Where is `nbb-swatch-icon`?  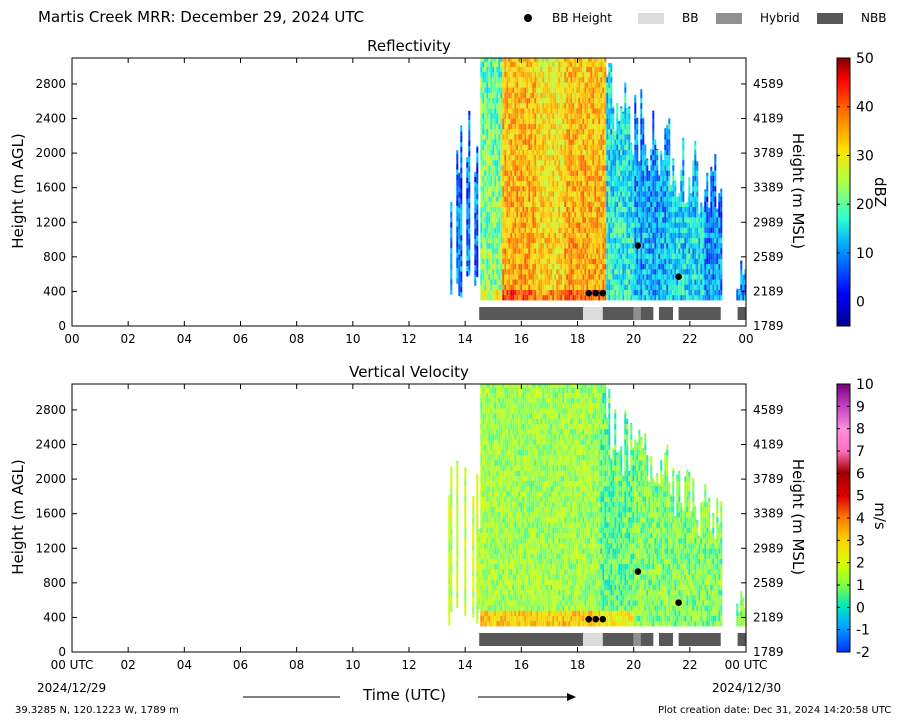 nbb-swatch-icon is located at coordinates (830, 18).